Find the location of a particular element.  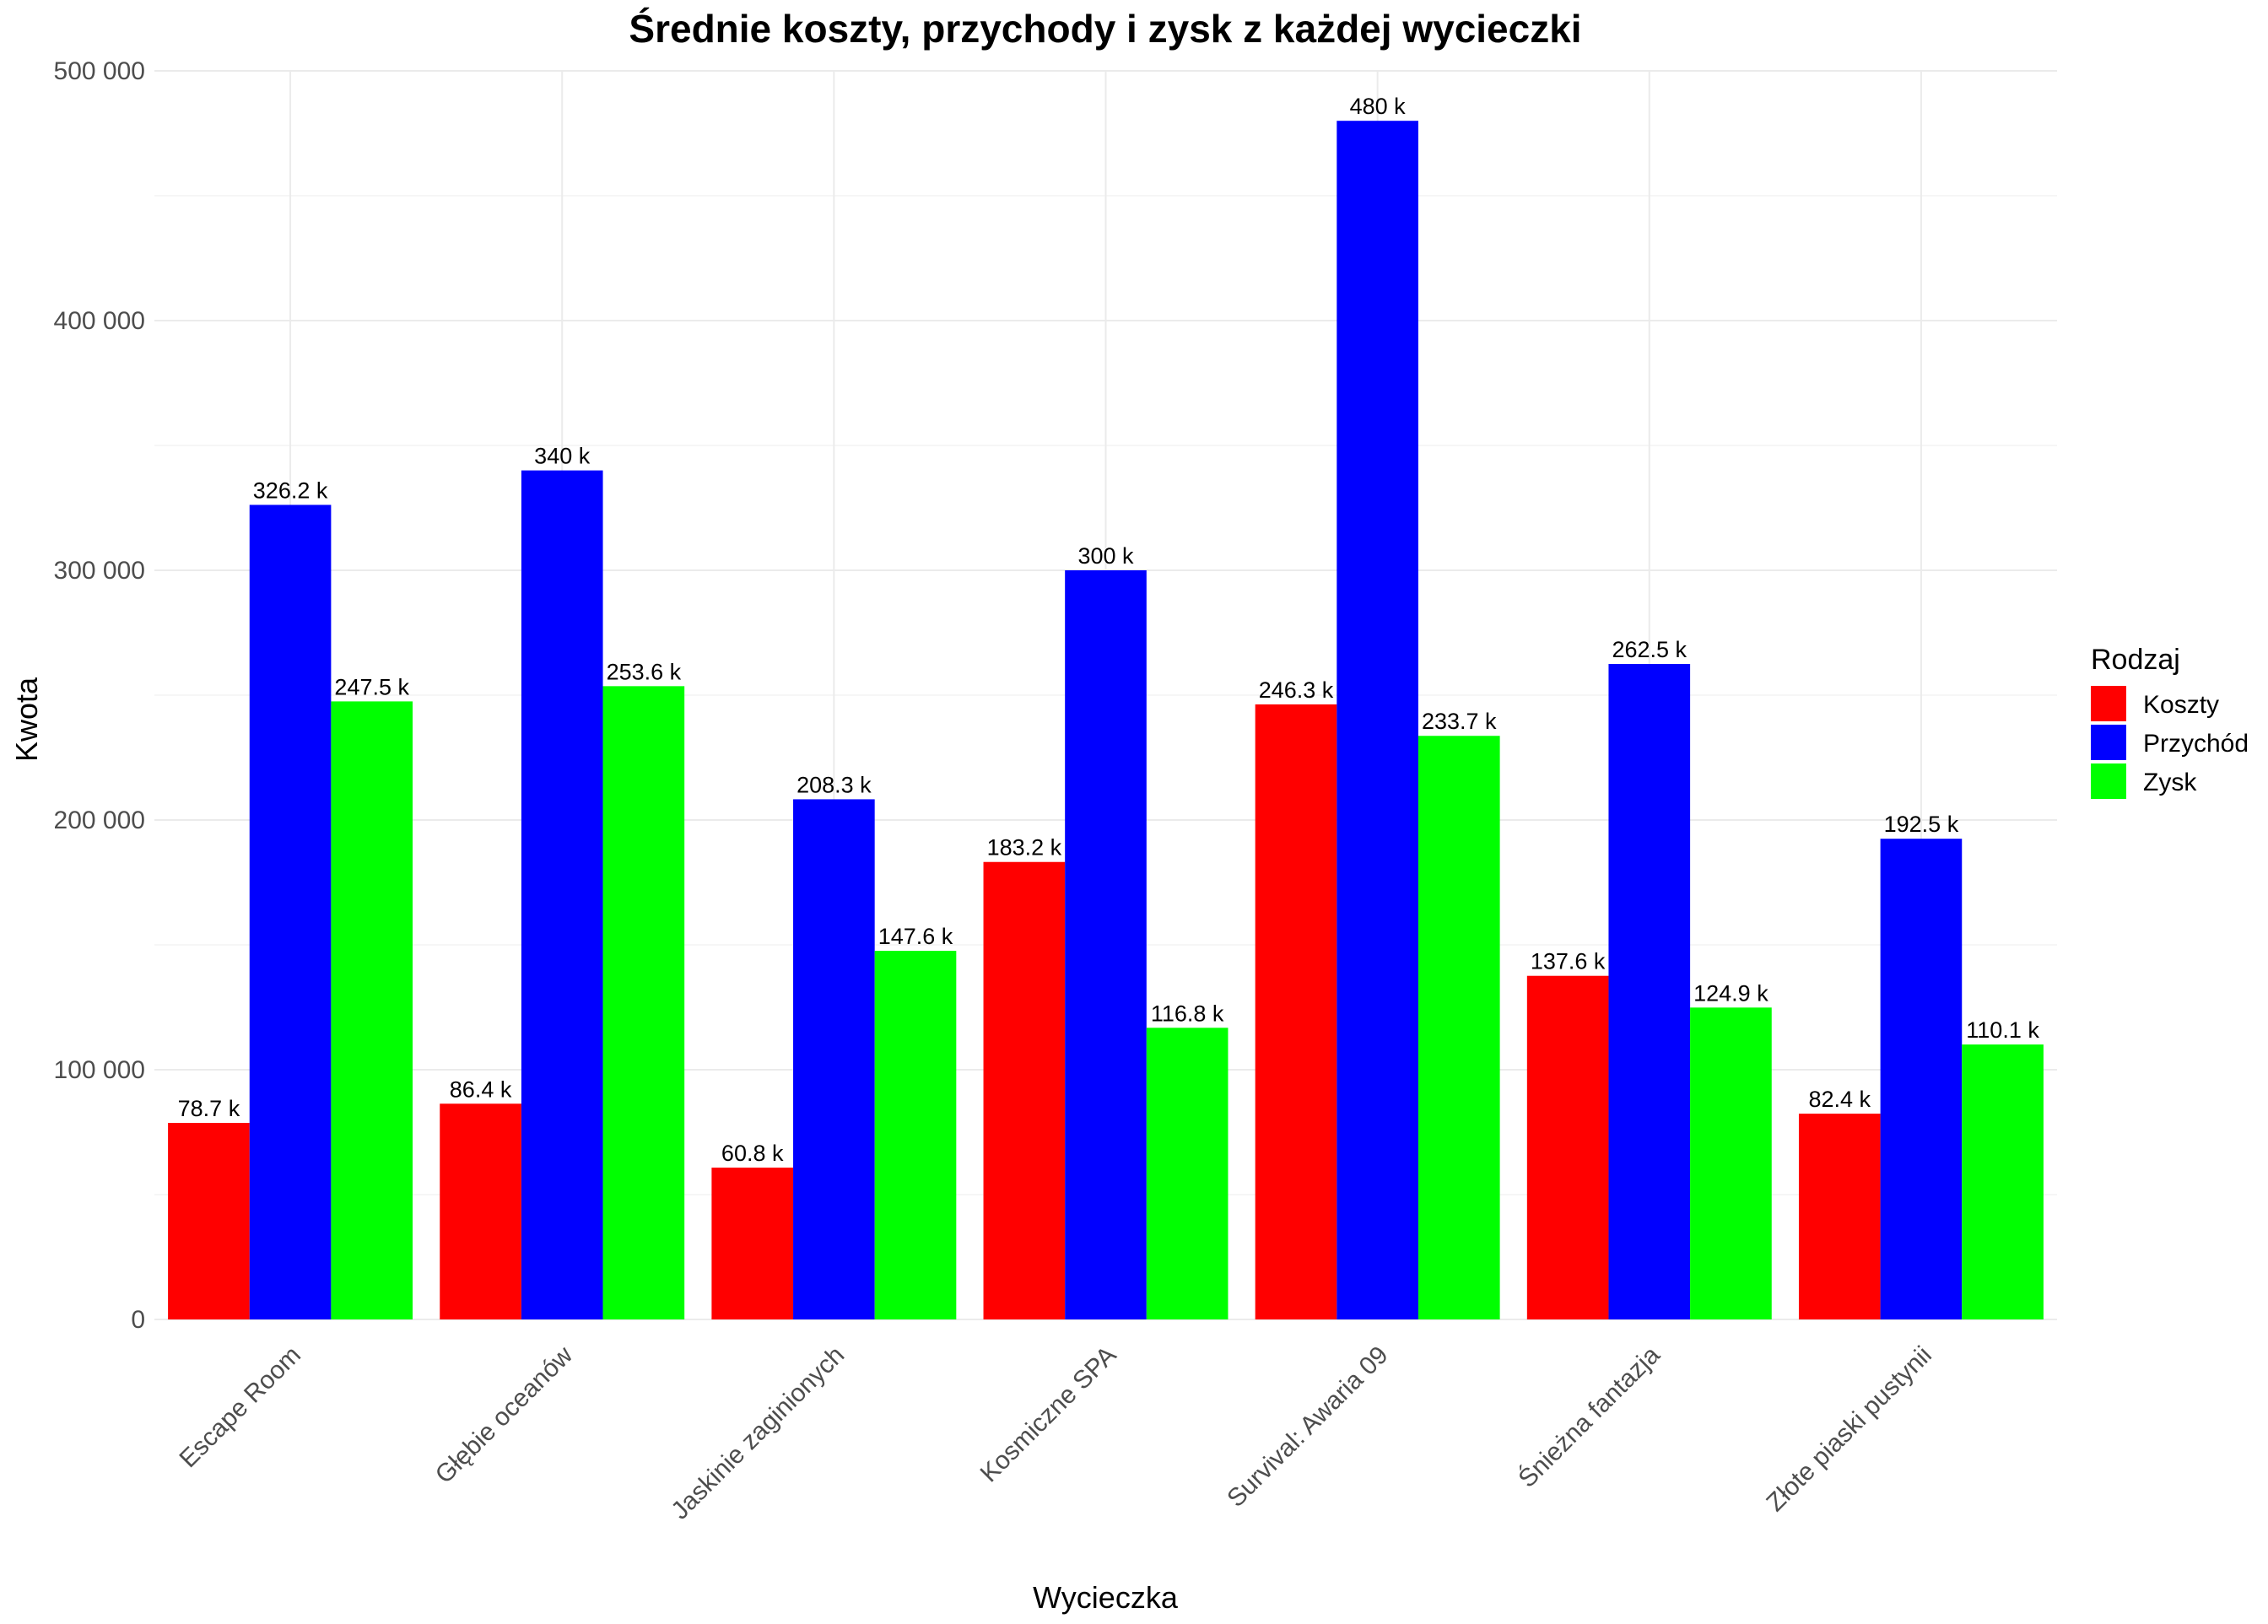

x-tick-label: Jaskinie zaginionych is located at coordinates (758, 1433).